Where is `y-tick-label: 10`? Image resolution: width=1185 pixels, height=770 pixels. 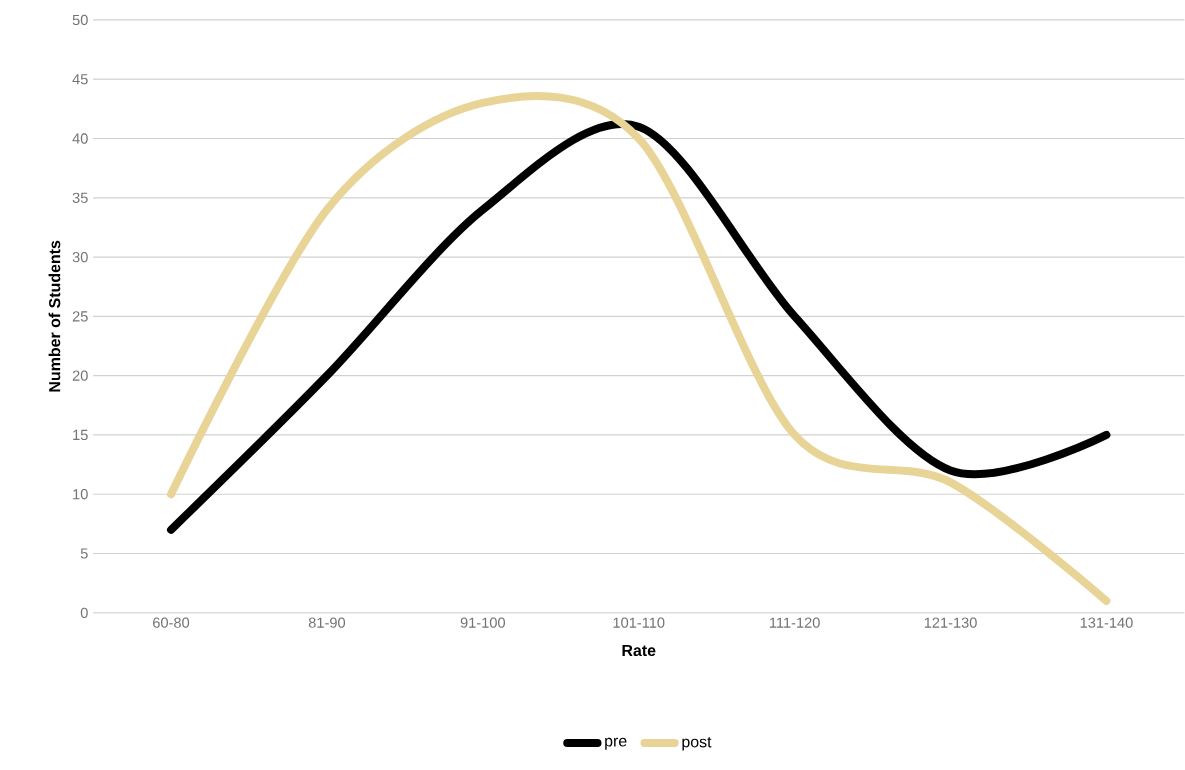
y-tick-label: 10 is located at coordinates (80, 494).